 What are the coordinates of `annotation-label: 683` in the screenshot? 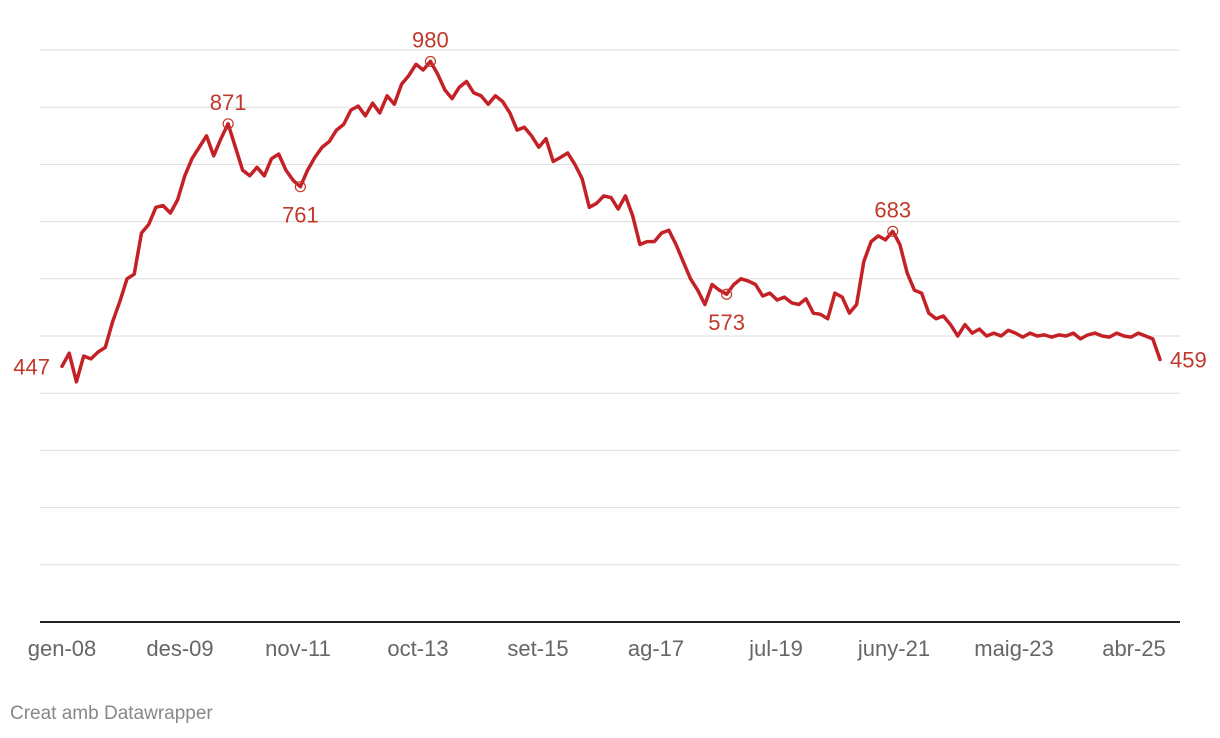 It's located at (892, 209).